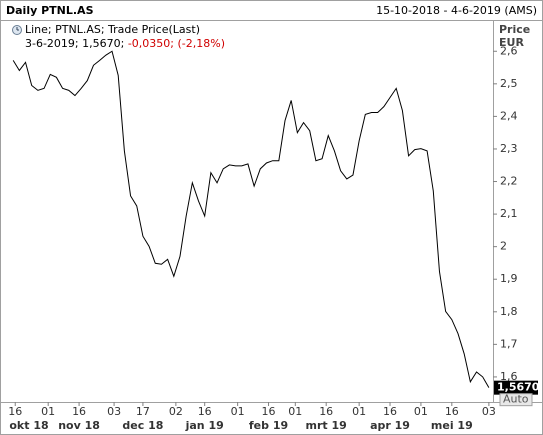  What do you see at coordinates (456, 10) in the screenshot?
I see `date-range: 15-10-2018 - 4-6-2019 (AMS)` at bounding box center [456, 10].